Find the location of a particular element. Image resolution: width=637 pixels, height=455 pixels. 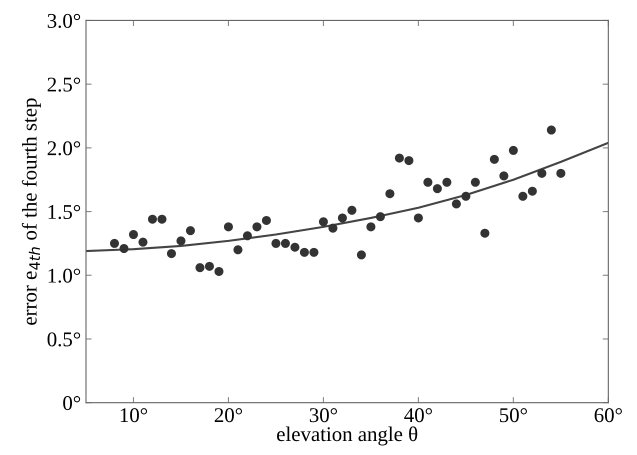

y-tick-label: 2.5° is located at coordinates (64, 85).